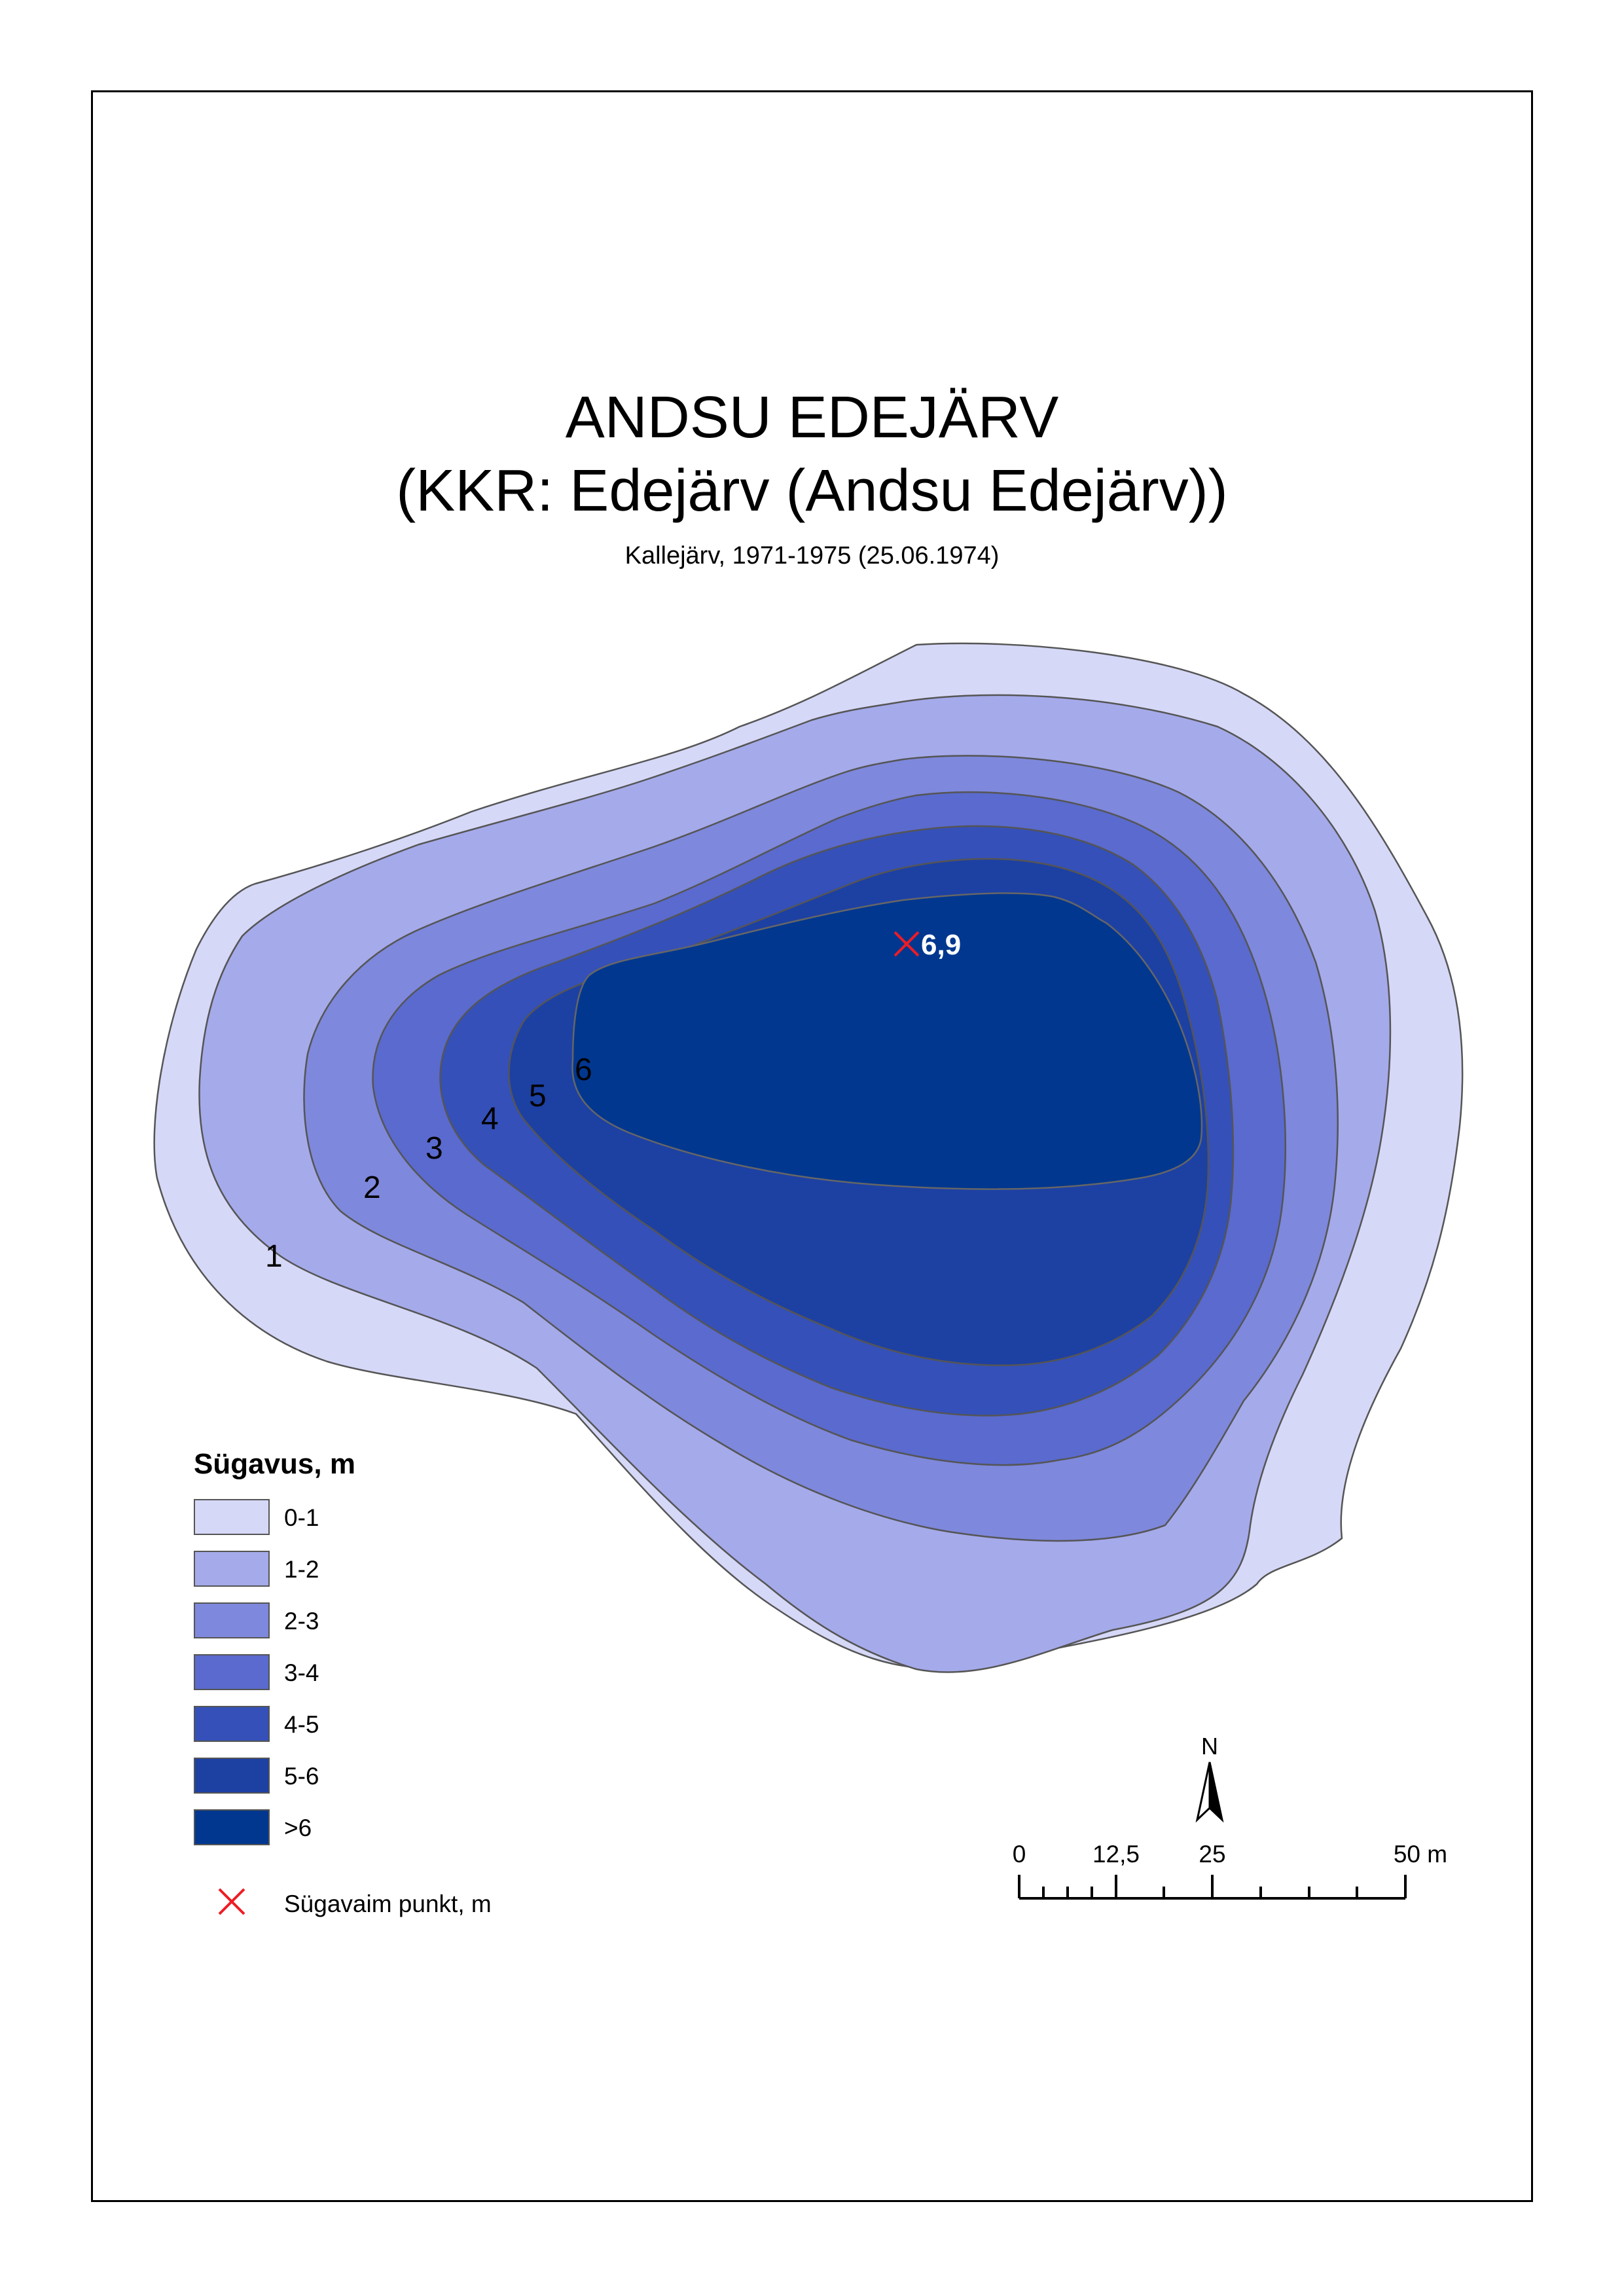 The height and width of the screenshot is (2295, 1624). What do you see at coordinates (298, 1828) in the screenshot?
I see `legend-label: >6` at bounding box center [298, 1828].